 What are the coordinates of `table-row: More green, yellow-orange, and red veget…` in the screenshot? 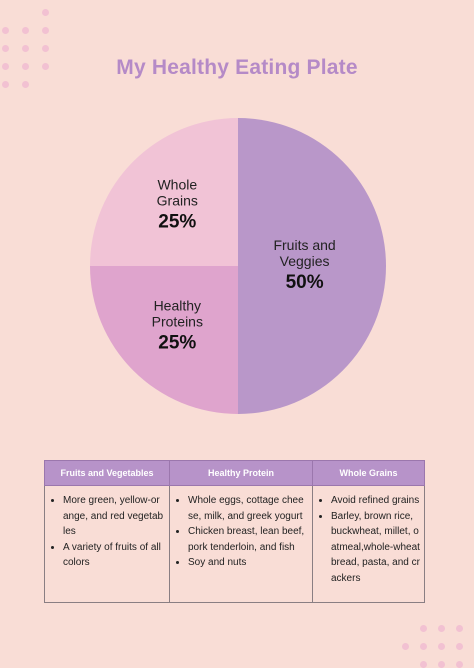 It's located at (234, 544).